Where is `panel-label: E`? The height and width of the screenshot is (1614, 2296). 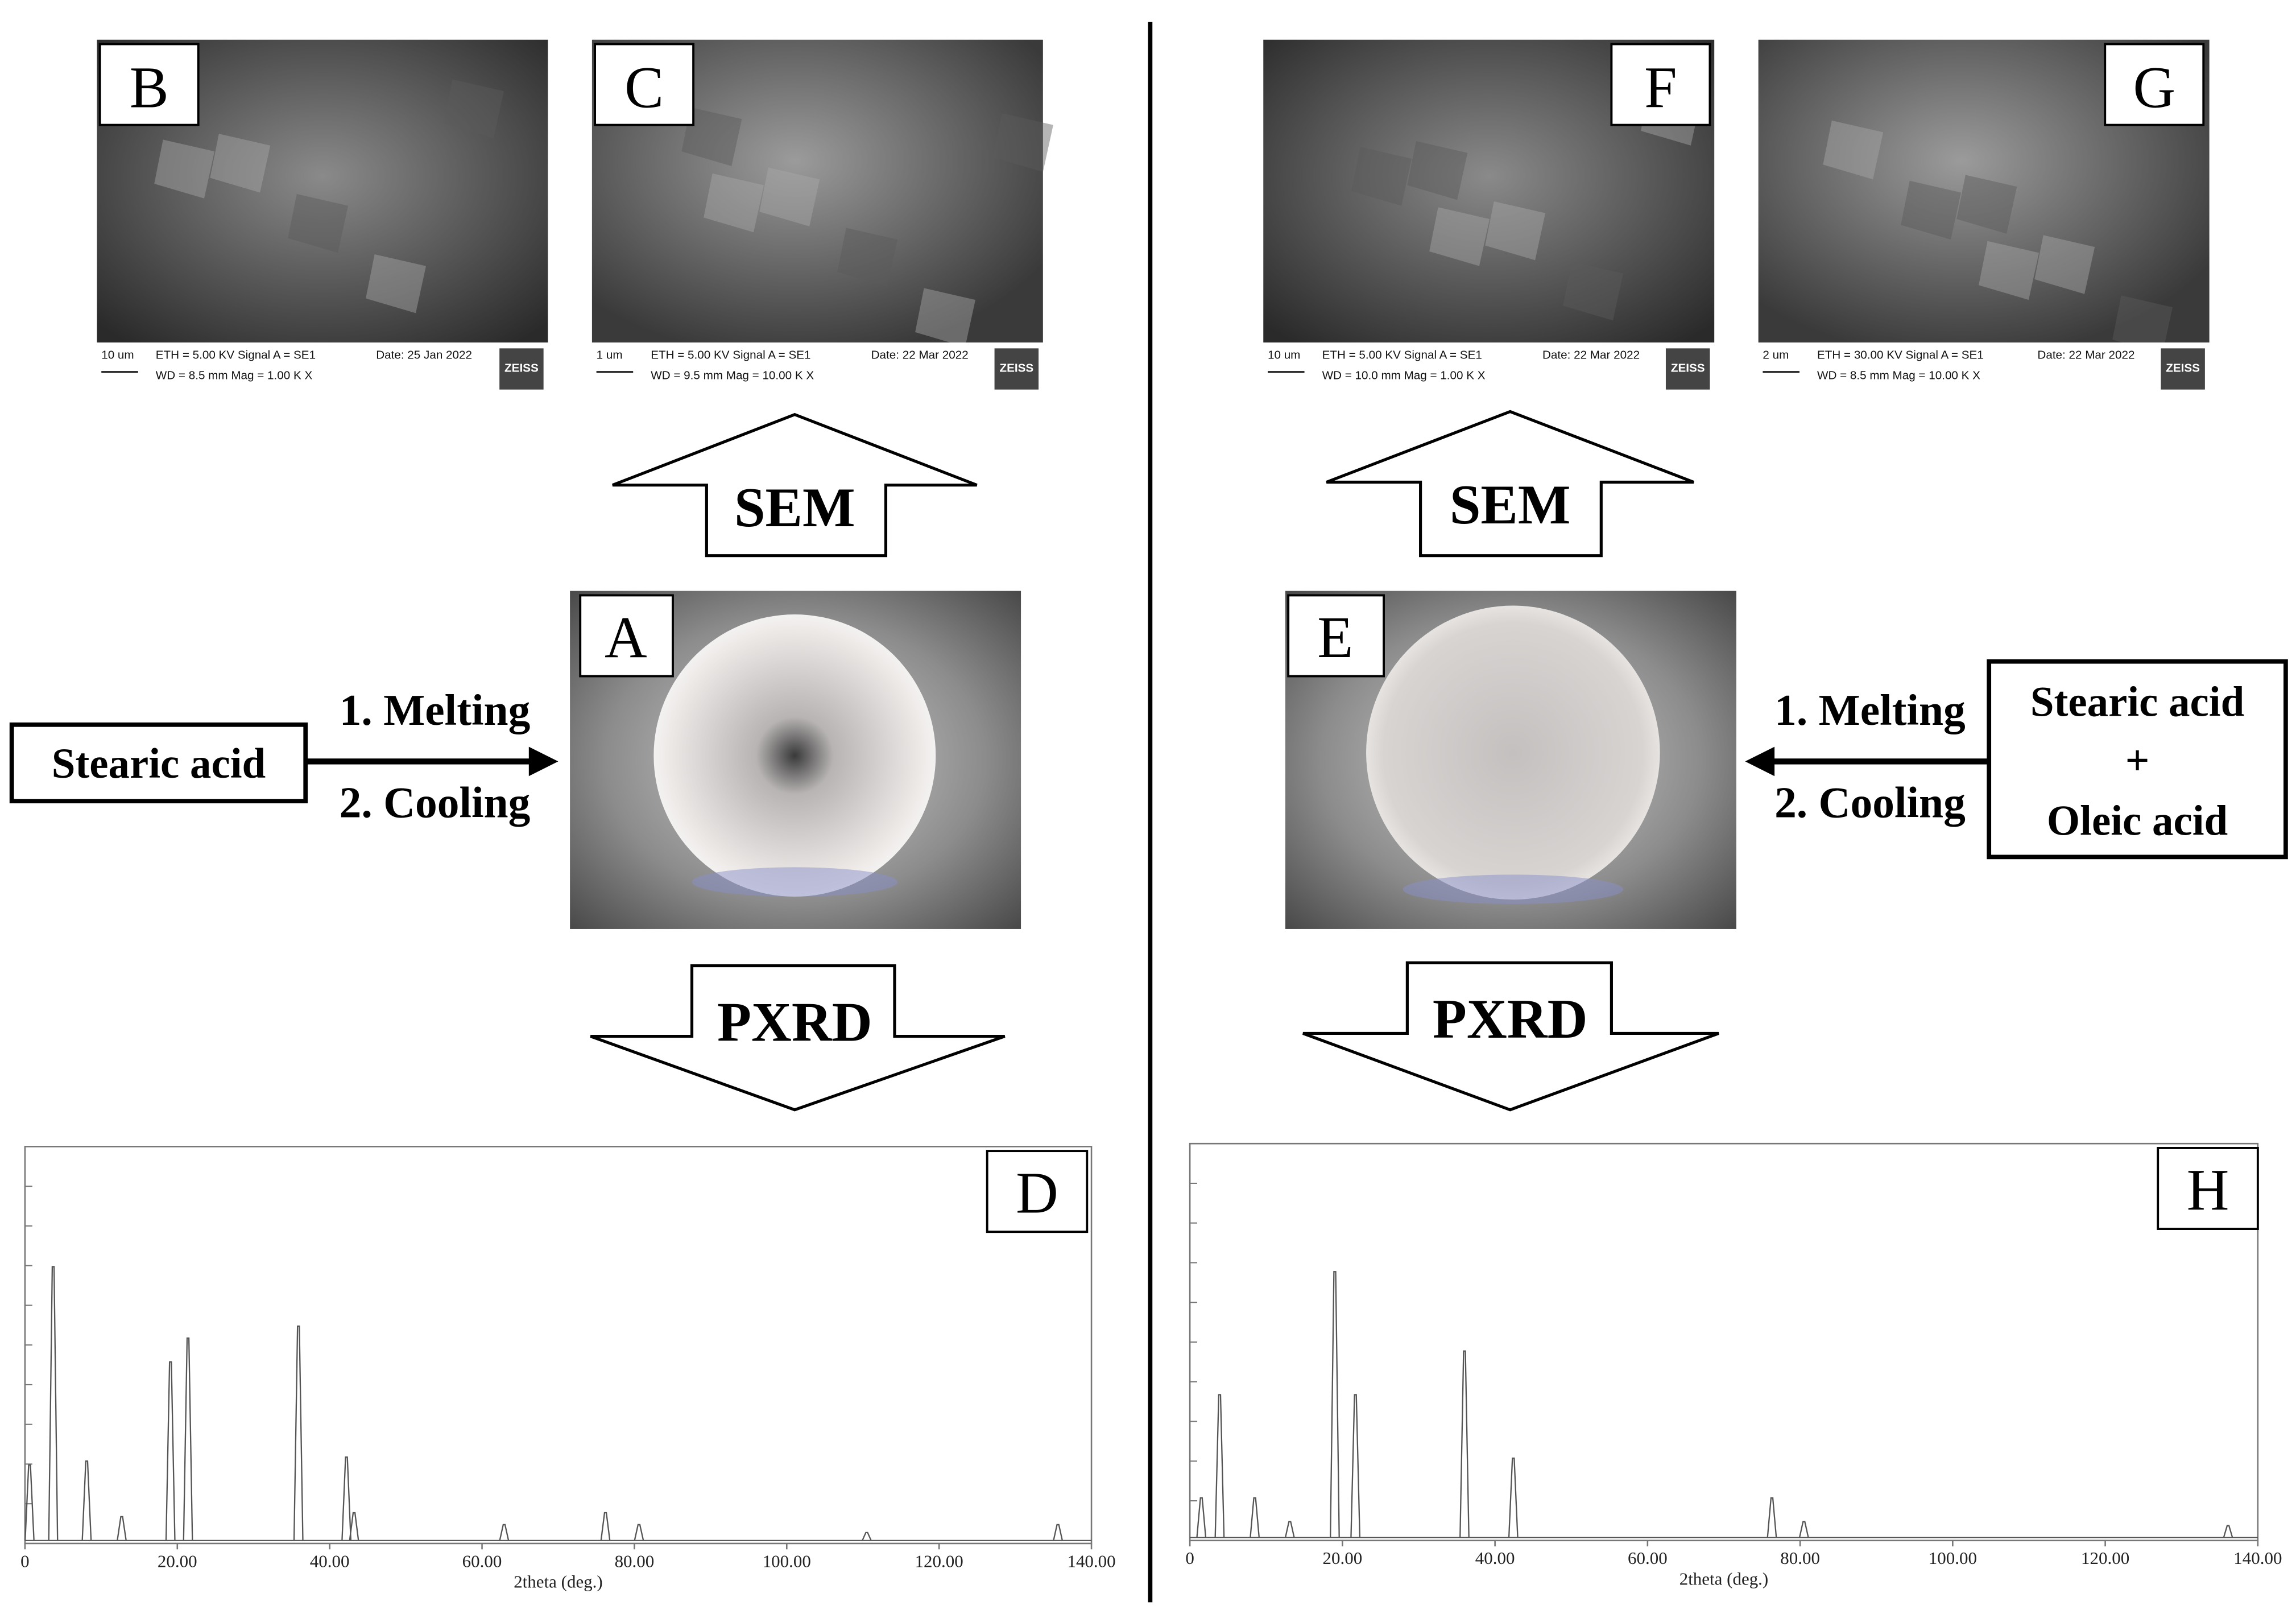
panel-label: E is located at coordinates (1335, 637).